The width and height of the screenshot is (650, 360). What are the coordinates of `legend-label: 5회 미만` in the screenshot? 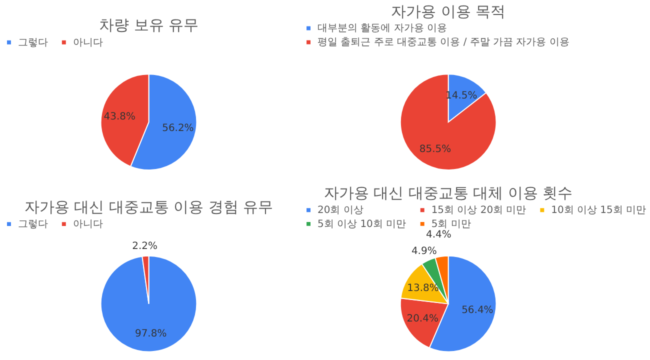 It's located at (451, 224).